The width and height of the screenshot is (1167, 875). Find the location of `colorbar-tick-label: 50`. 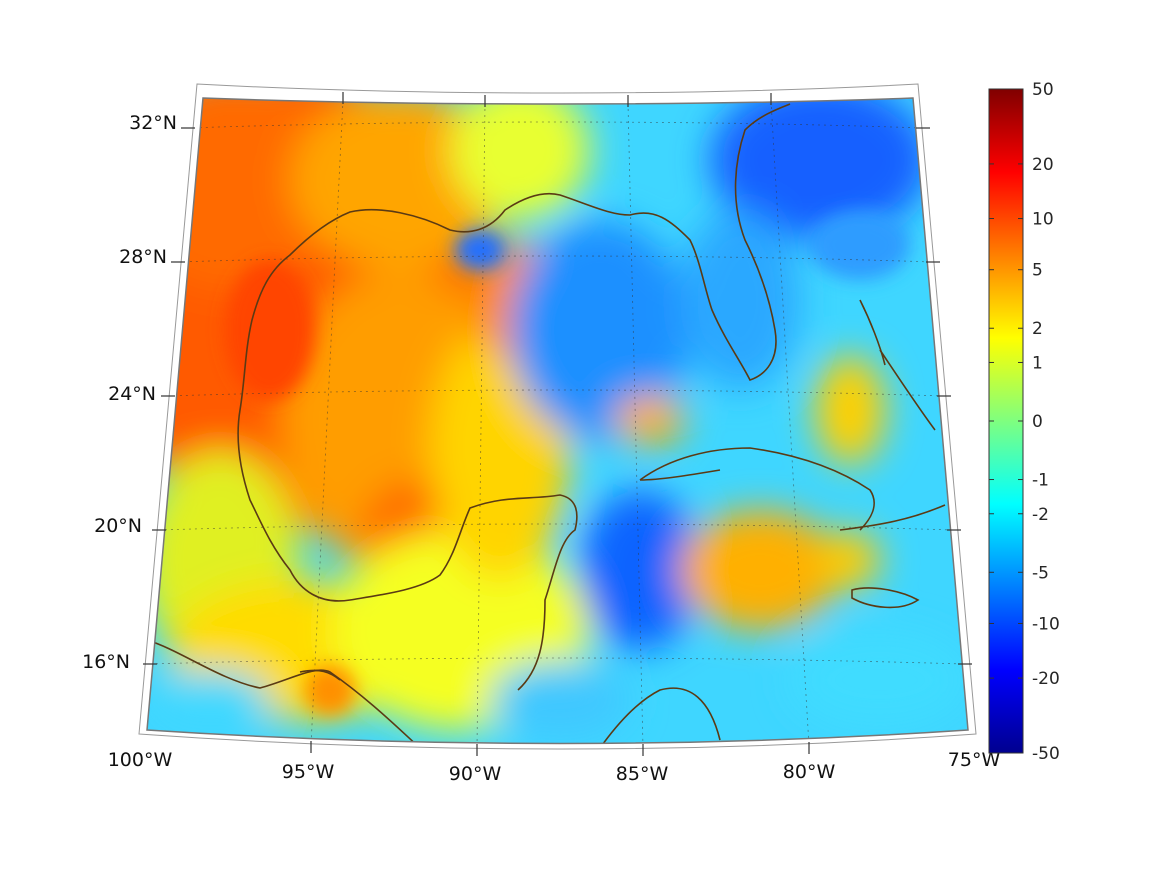

colorbar-tick-label: 50 is located at coordinates (1043, 90).